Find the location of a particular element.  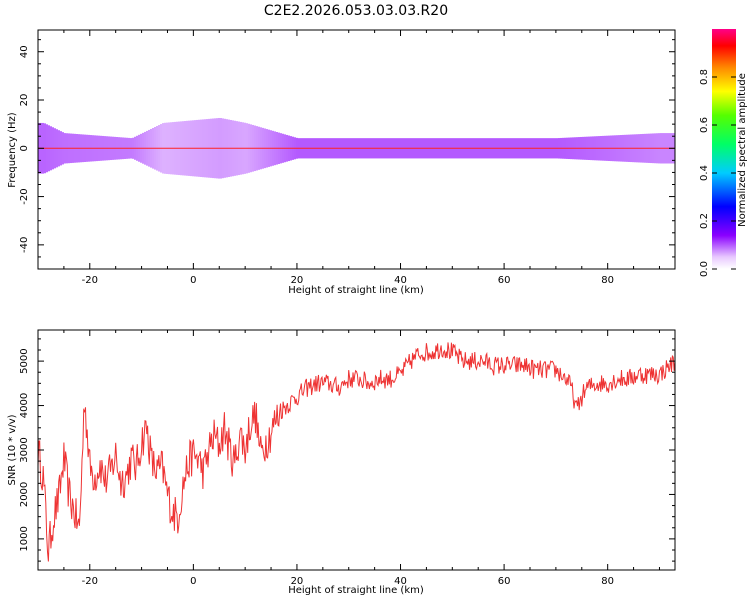

colorbar-ticks: 0.0 0.2 0.4 0.6 0.8 is located at coordinates (717, 173).